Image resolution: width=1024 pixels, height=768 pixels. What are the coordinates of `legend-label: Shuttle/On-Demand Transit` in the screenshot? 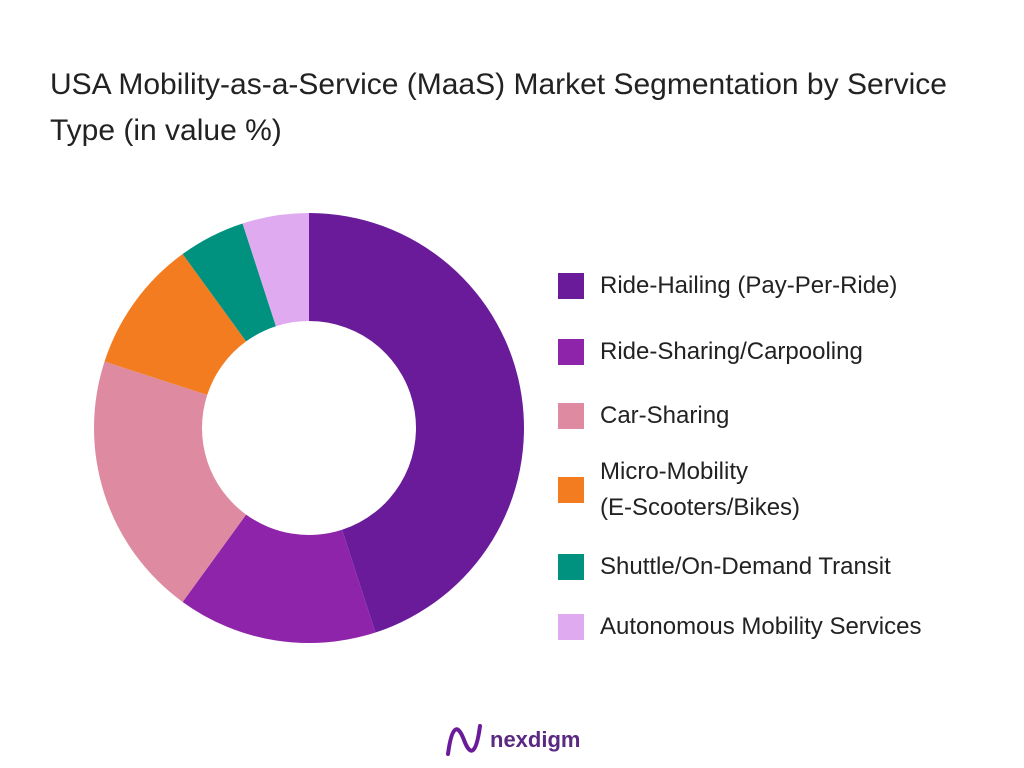 It's located at (745, 566).